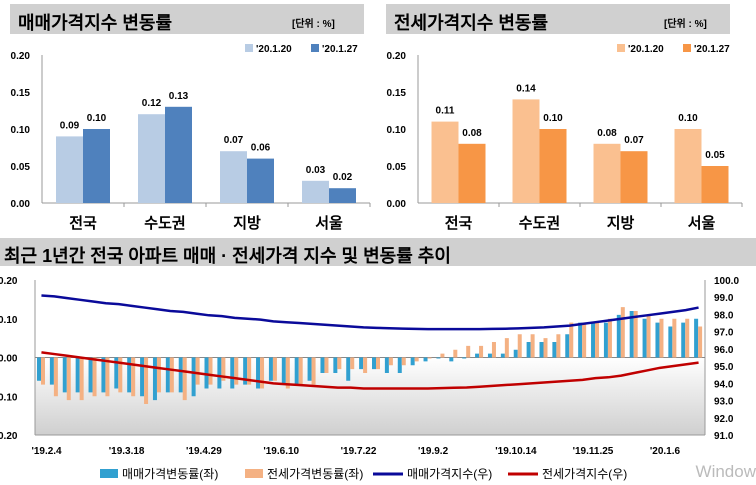 The image size is (756, 485). Describe the element at coordinates (21, 56) in the screenshot. I see `y-tick-label: 0.20` at that location.